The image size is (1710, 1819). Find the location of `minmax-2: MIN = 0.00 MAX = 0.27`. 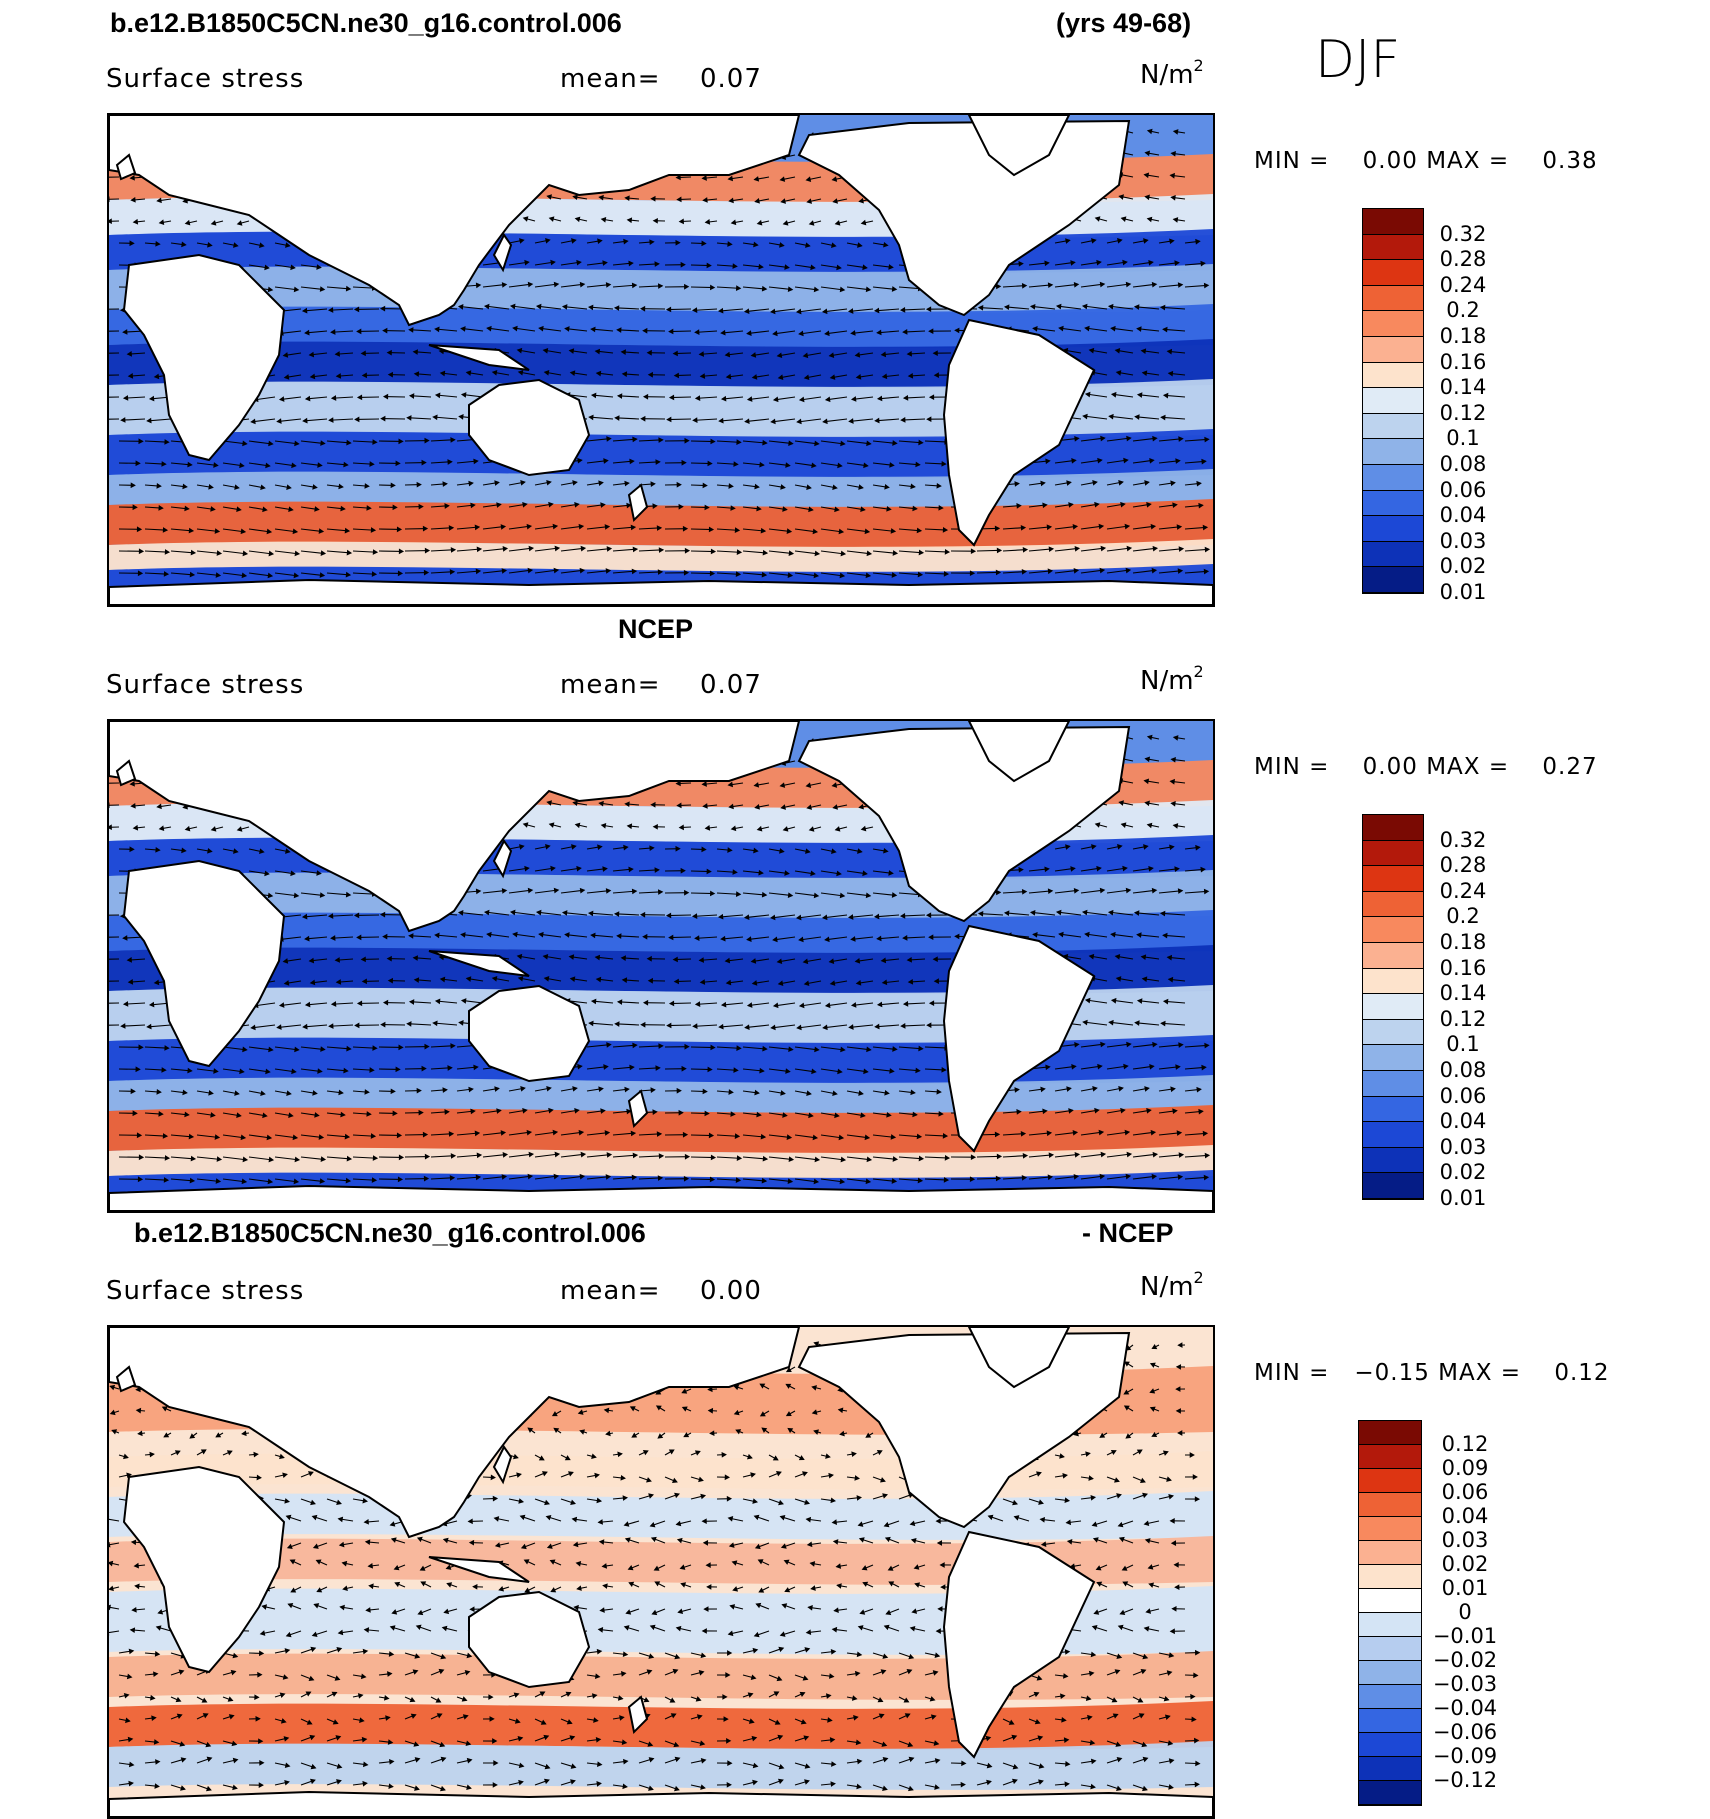

minmax-2: MIN = 0.00 MAX = 0.27 is located at coordinates (1426, 767).